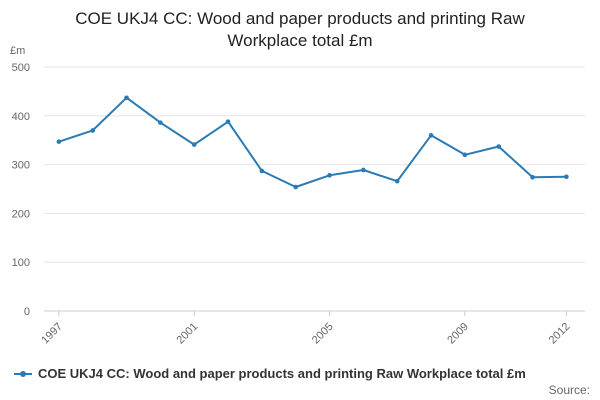  I want to click on x-tick-label: 2009, so click(458, 334).